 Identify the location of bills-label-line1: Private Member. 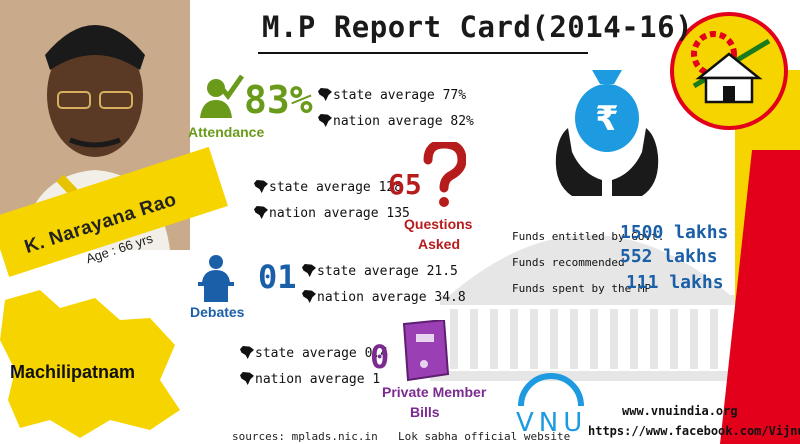
(434, 392).